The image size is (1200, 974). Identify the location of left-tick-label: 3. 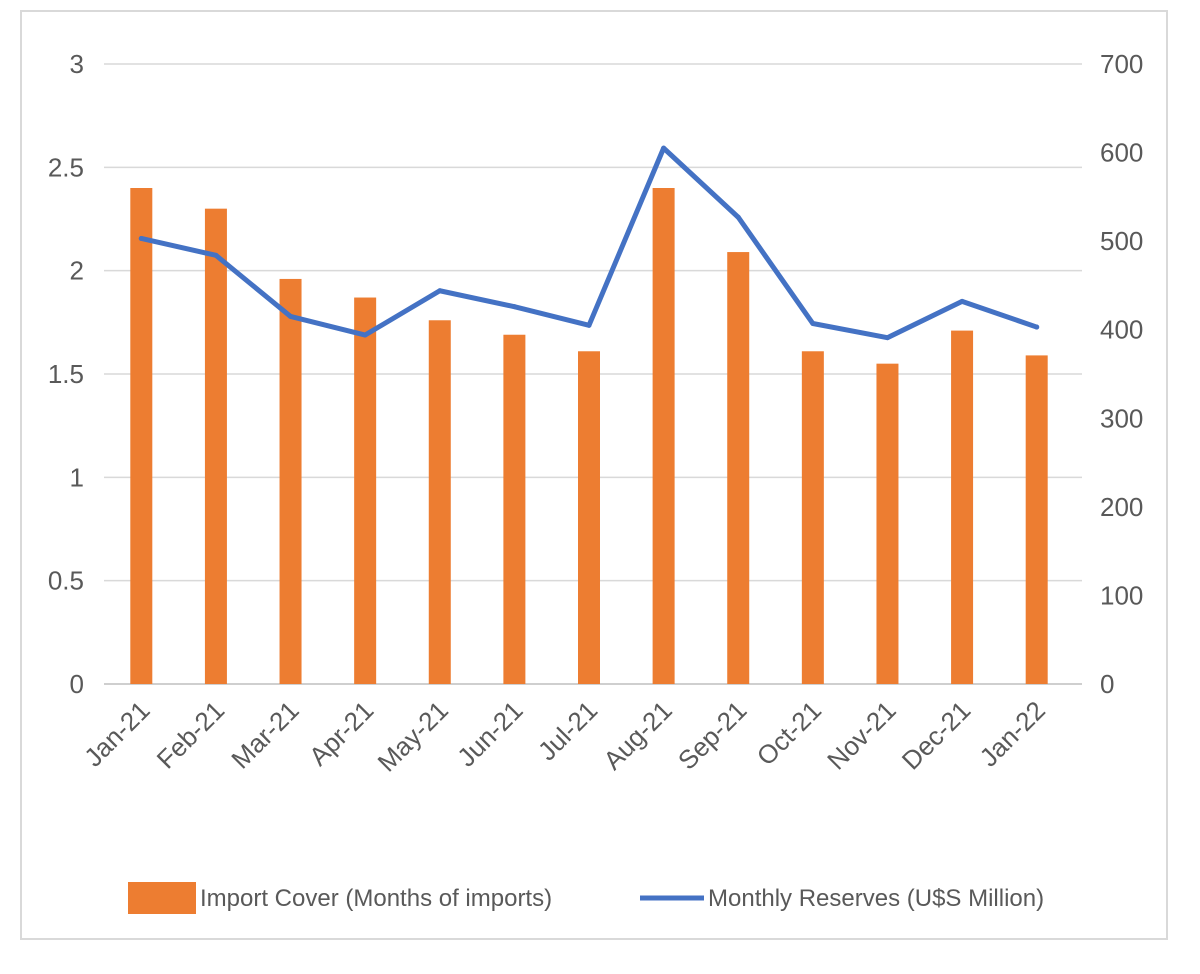
(77, 64).